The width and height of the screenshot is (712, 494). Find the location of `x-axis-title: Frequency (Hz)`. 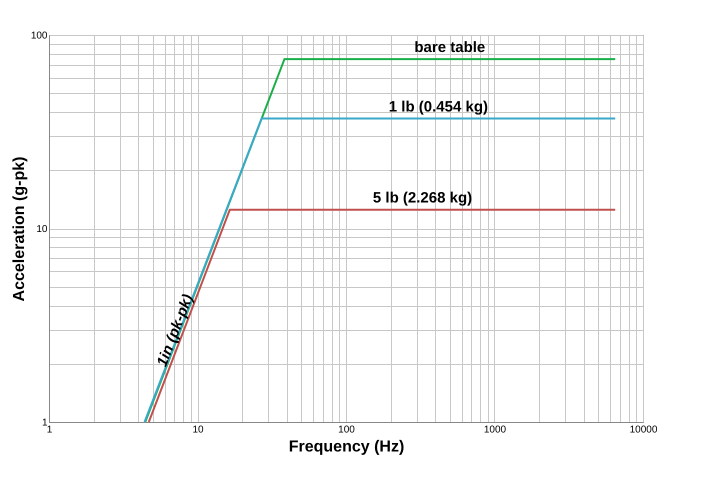

x-axis-title: Frequency (Hz) is located at coordinates (346, 447).